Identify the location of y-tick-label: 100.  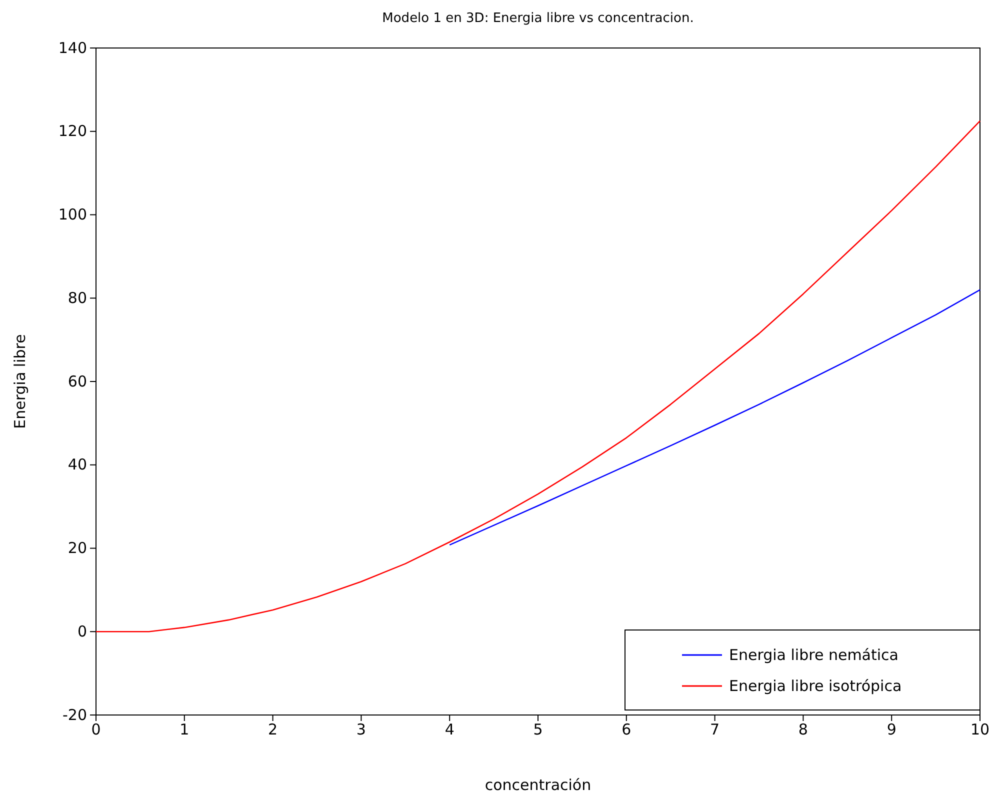
(72, 215).